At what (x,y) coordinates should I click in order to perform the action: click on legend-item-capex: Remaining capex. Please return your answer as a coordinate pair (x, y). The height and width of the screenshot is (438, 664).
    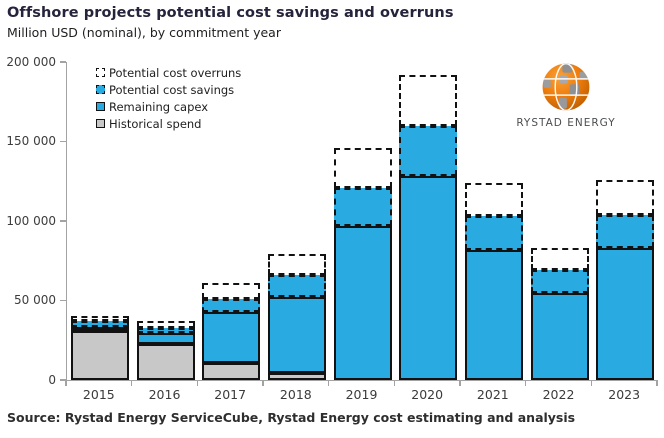
    Looking at the image, I should click on (168, 106).